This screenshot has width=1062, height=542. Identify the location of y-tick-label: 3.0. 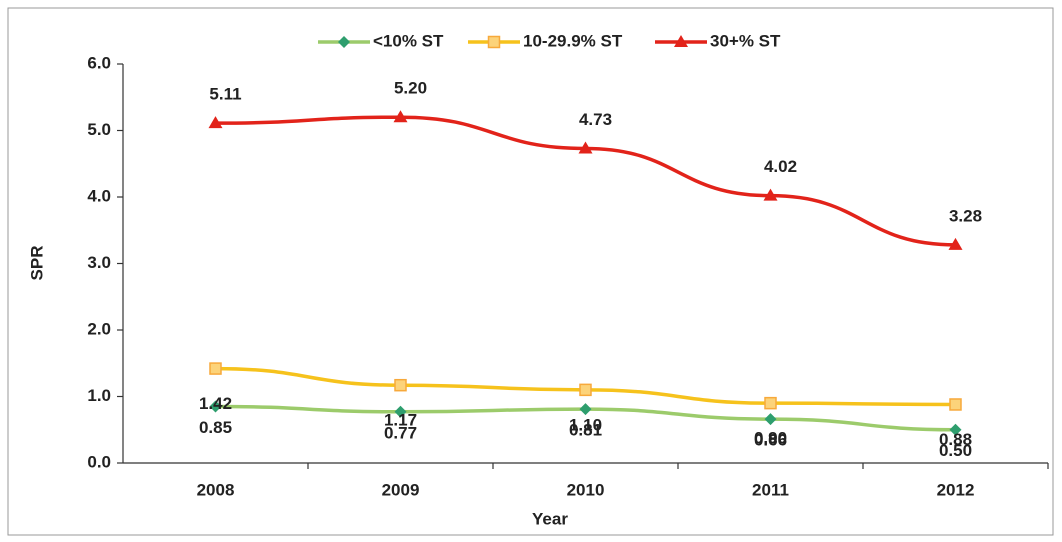
(99, 262).